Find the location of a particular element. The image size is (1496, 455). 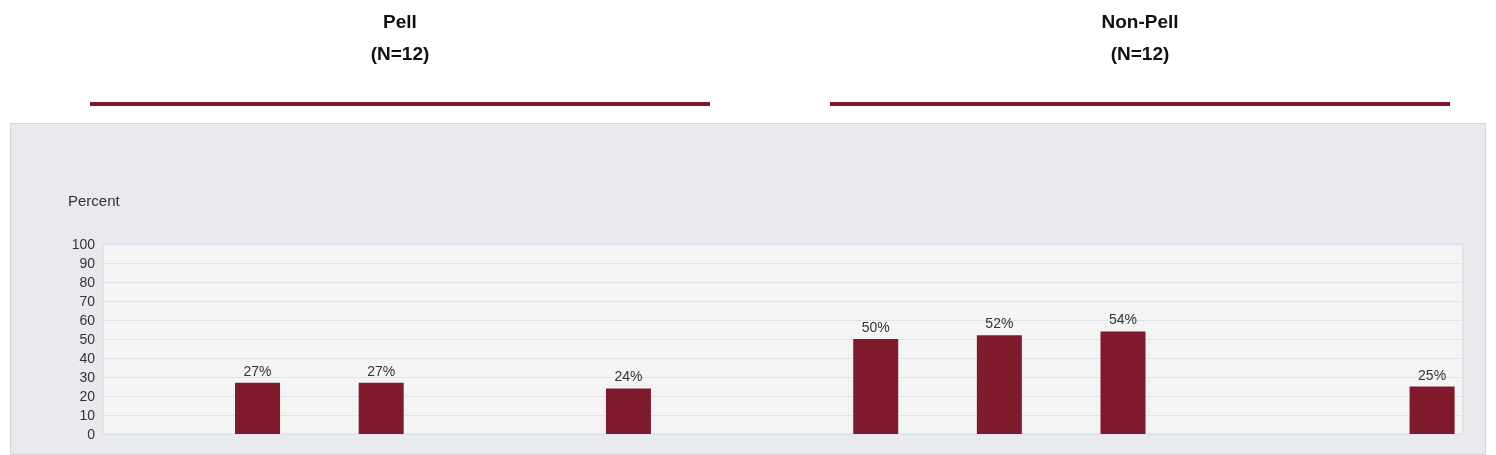

y-tick-label: 20 is located at coordinates (87, 396).